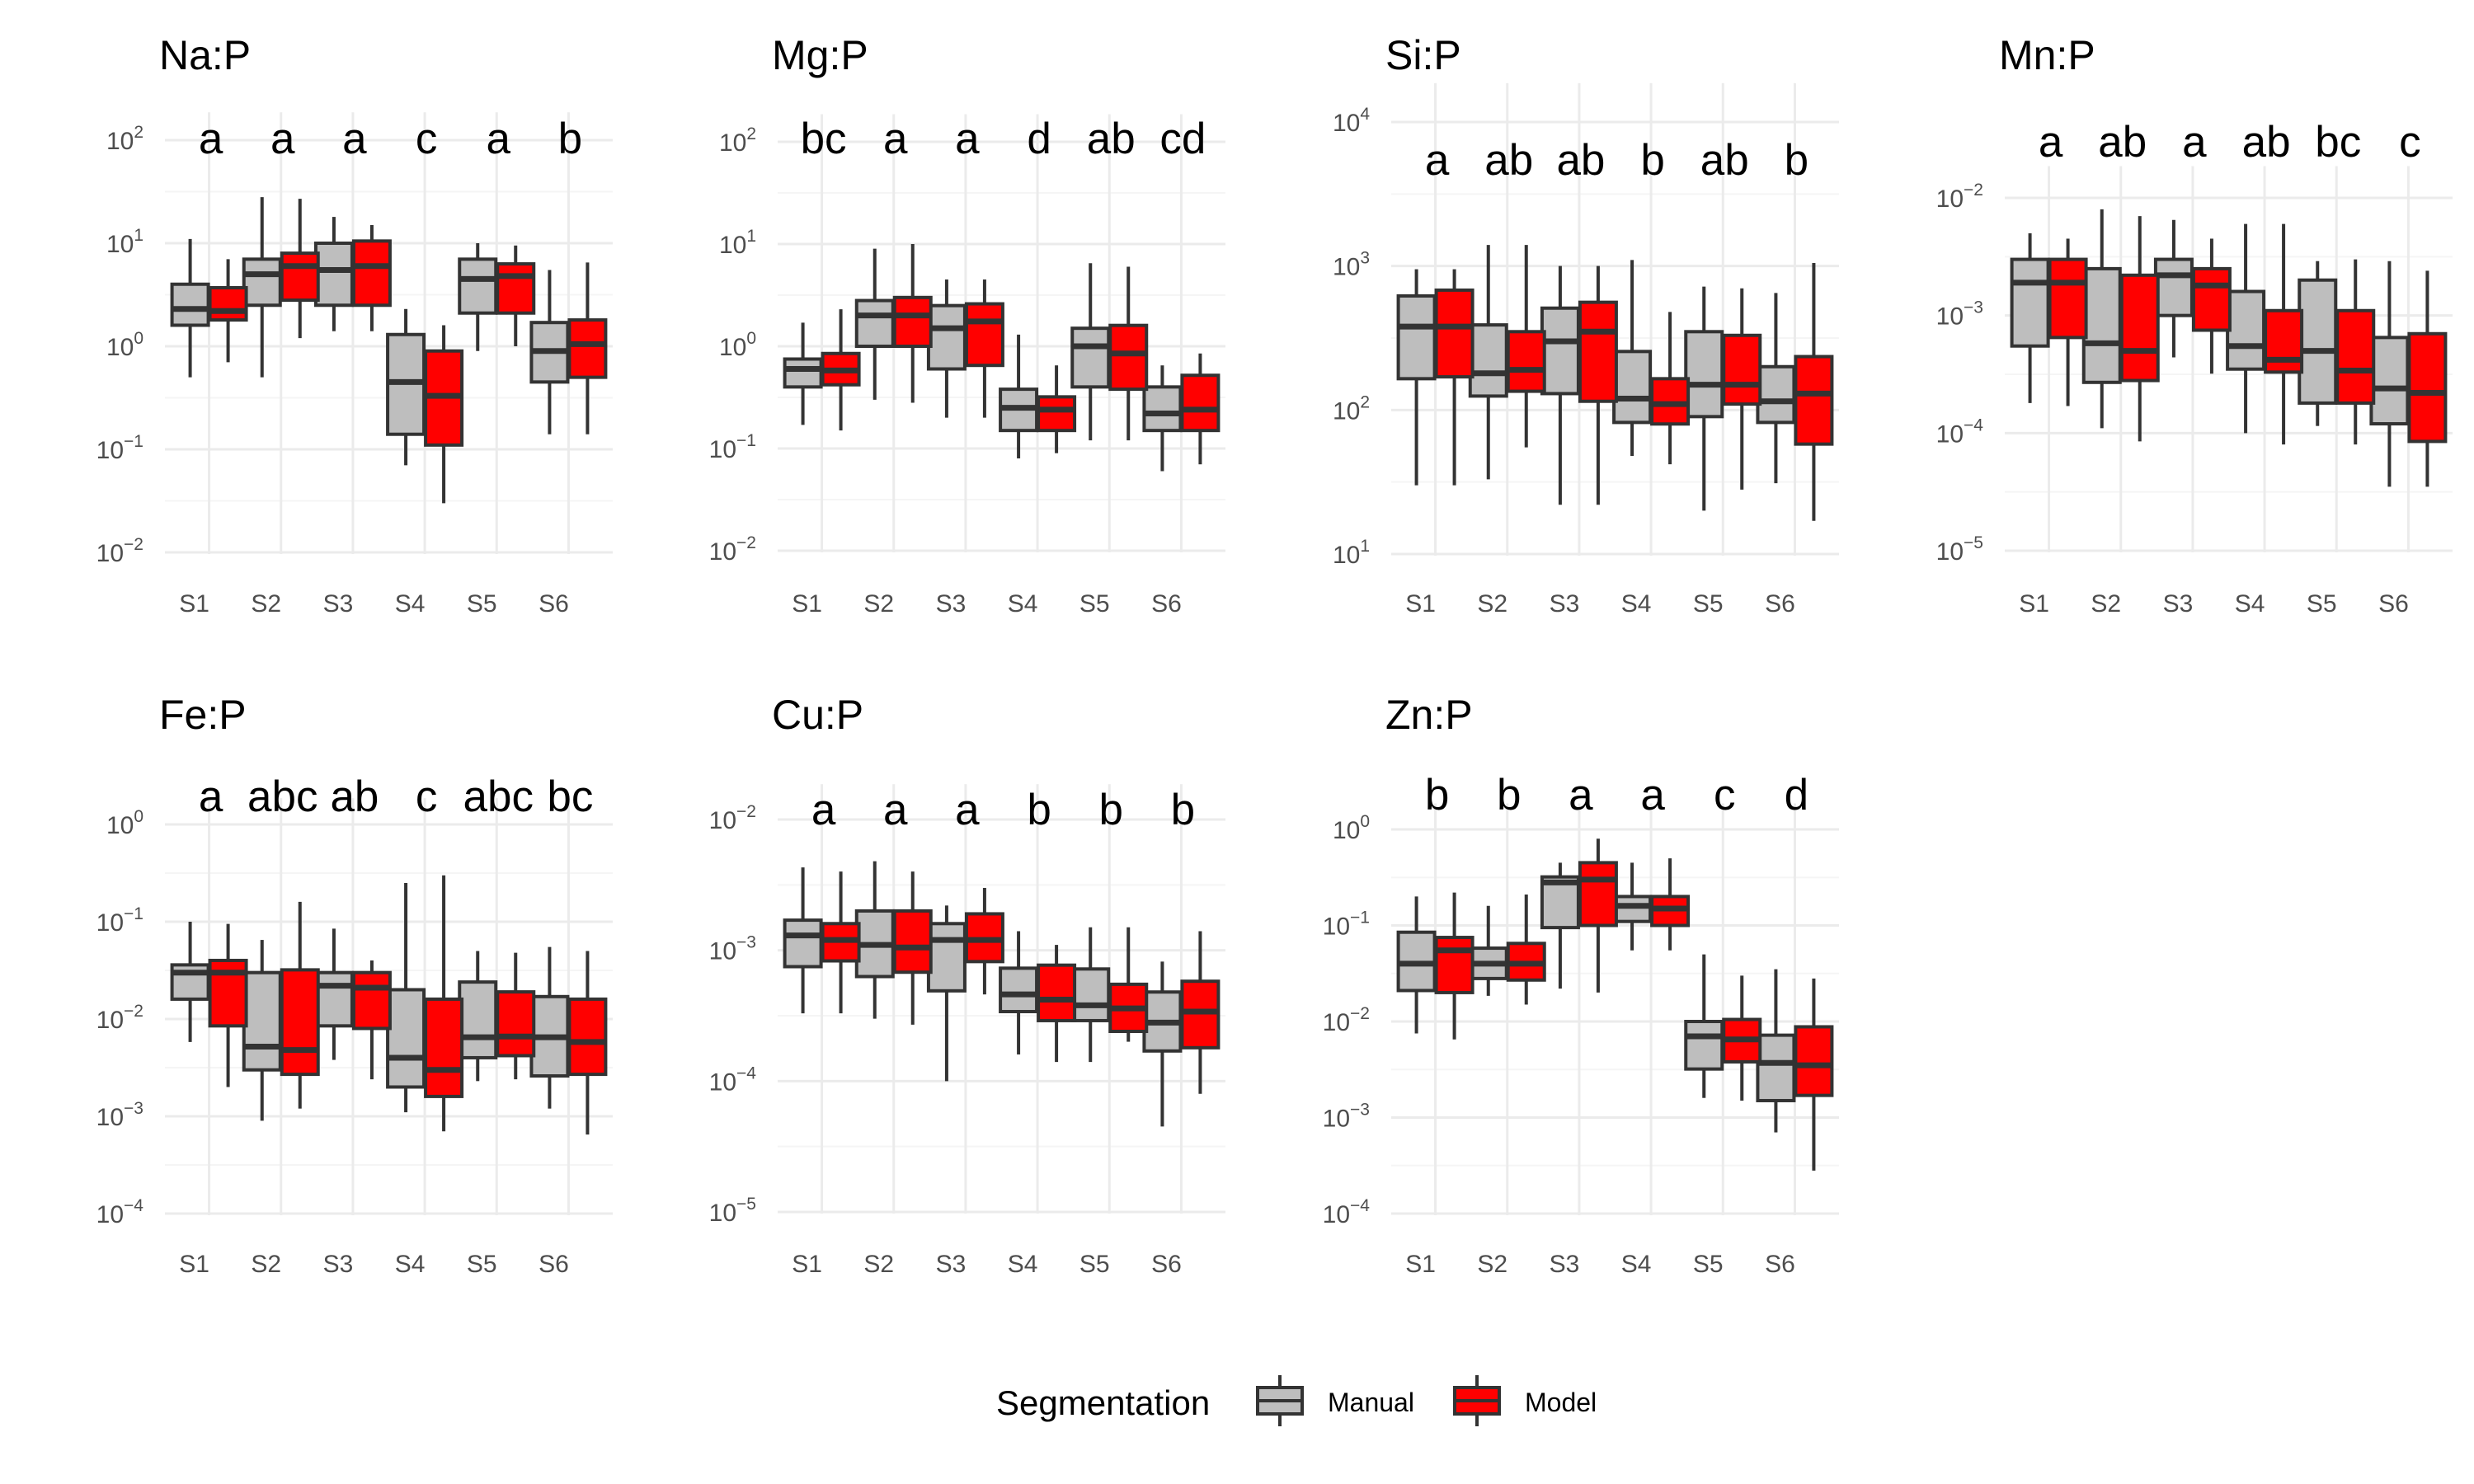  Describe the element at coordinates (2178, 604) in the screenshot. I see `x-tick-label: S3` at that location.